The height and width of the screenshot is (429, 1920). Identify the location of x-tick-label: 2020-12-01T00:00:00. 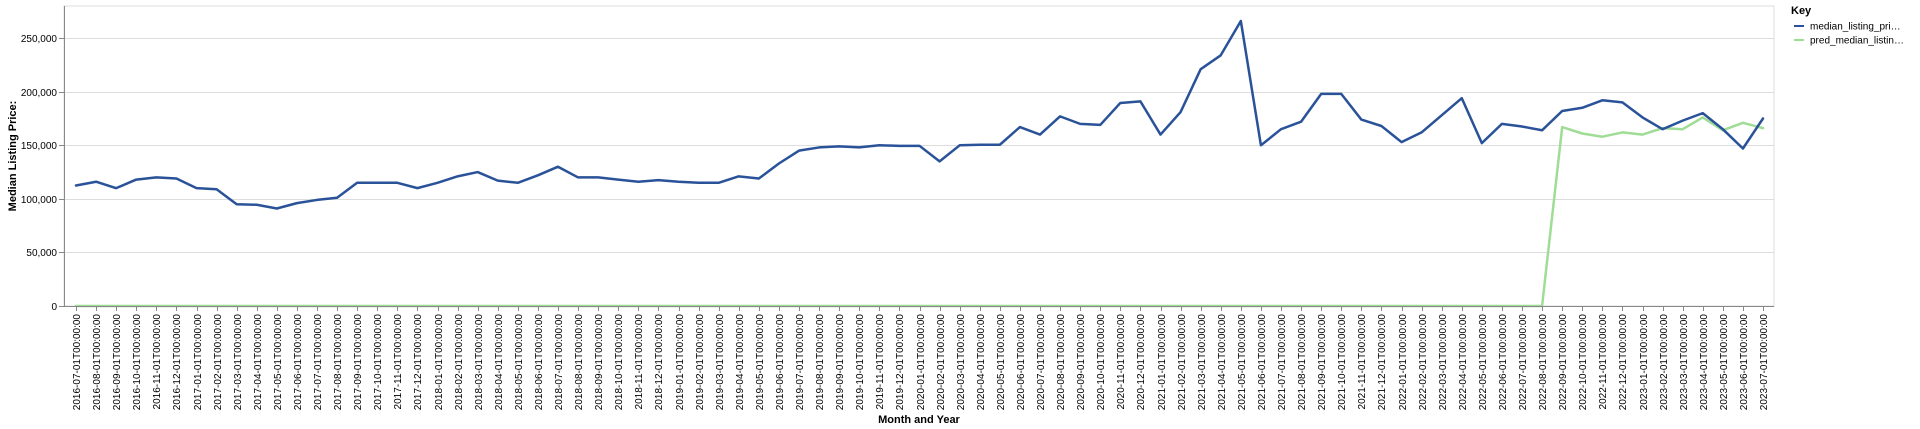
(1141, 362).